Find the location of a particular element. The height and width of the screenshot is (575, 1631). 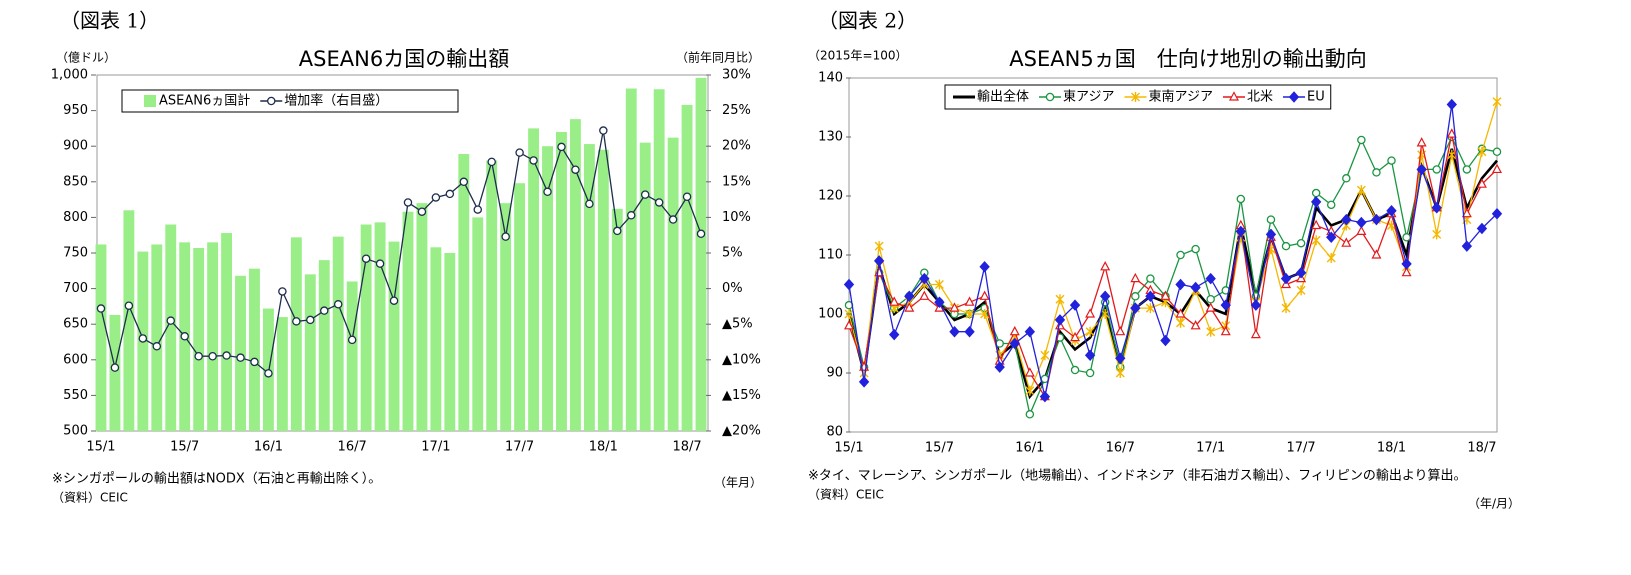

y2-tick-label: ▲15% is located at coordinates (741, 395).